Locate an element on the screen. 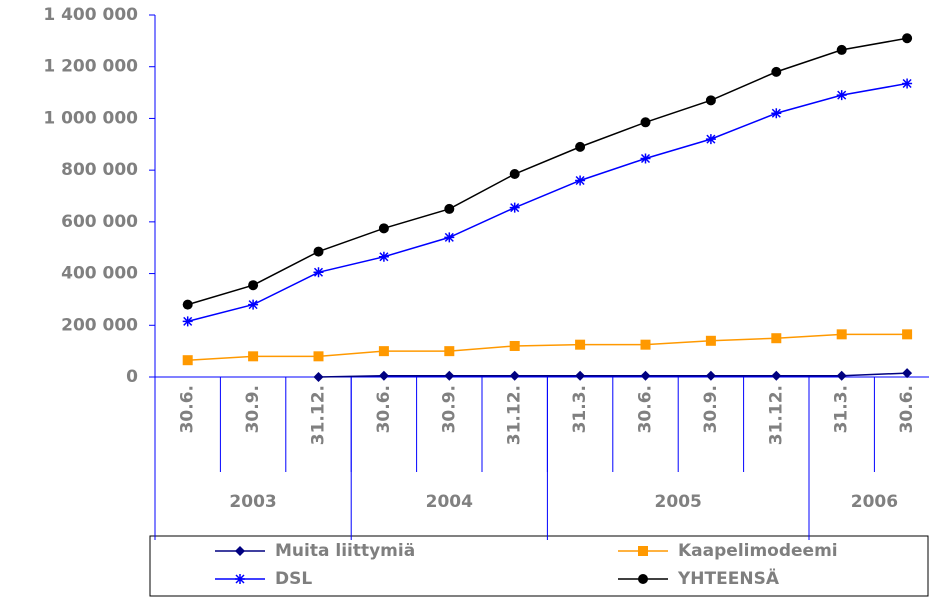  y-tick-label: 1 400 000 is located at coordinates (90, 15).